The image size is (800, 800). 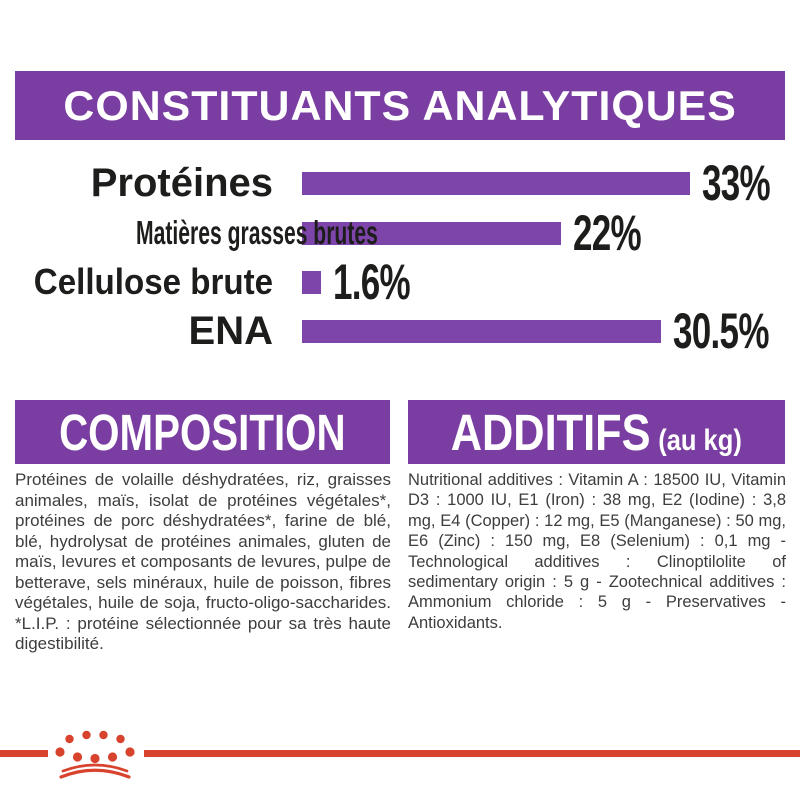 What do you see at coordinates (721, 331) in the screenshot?
I see `chart-value-label: 30.5%` at bounding box center [721, 331].